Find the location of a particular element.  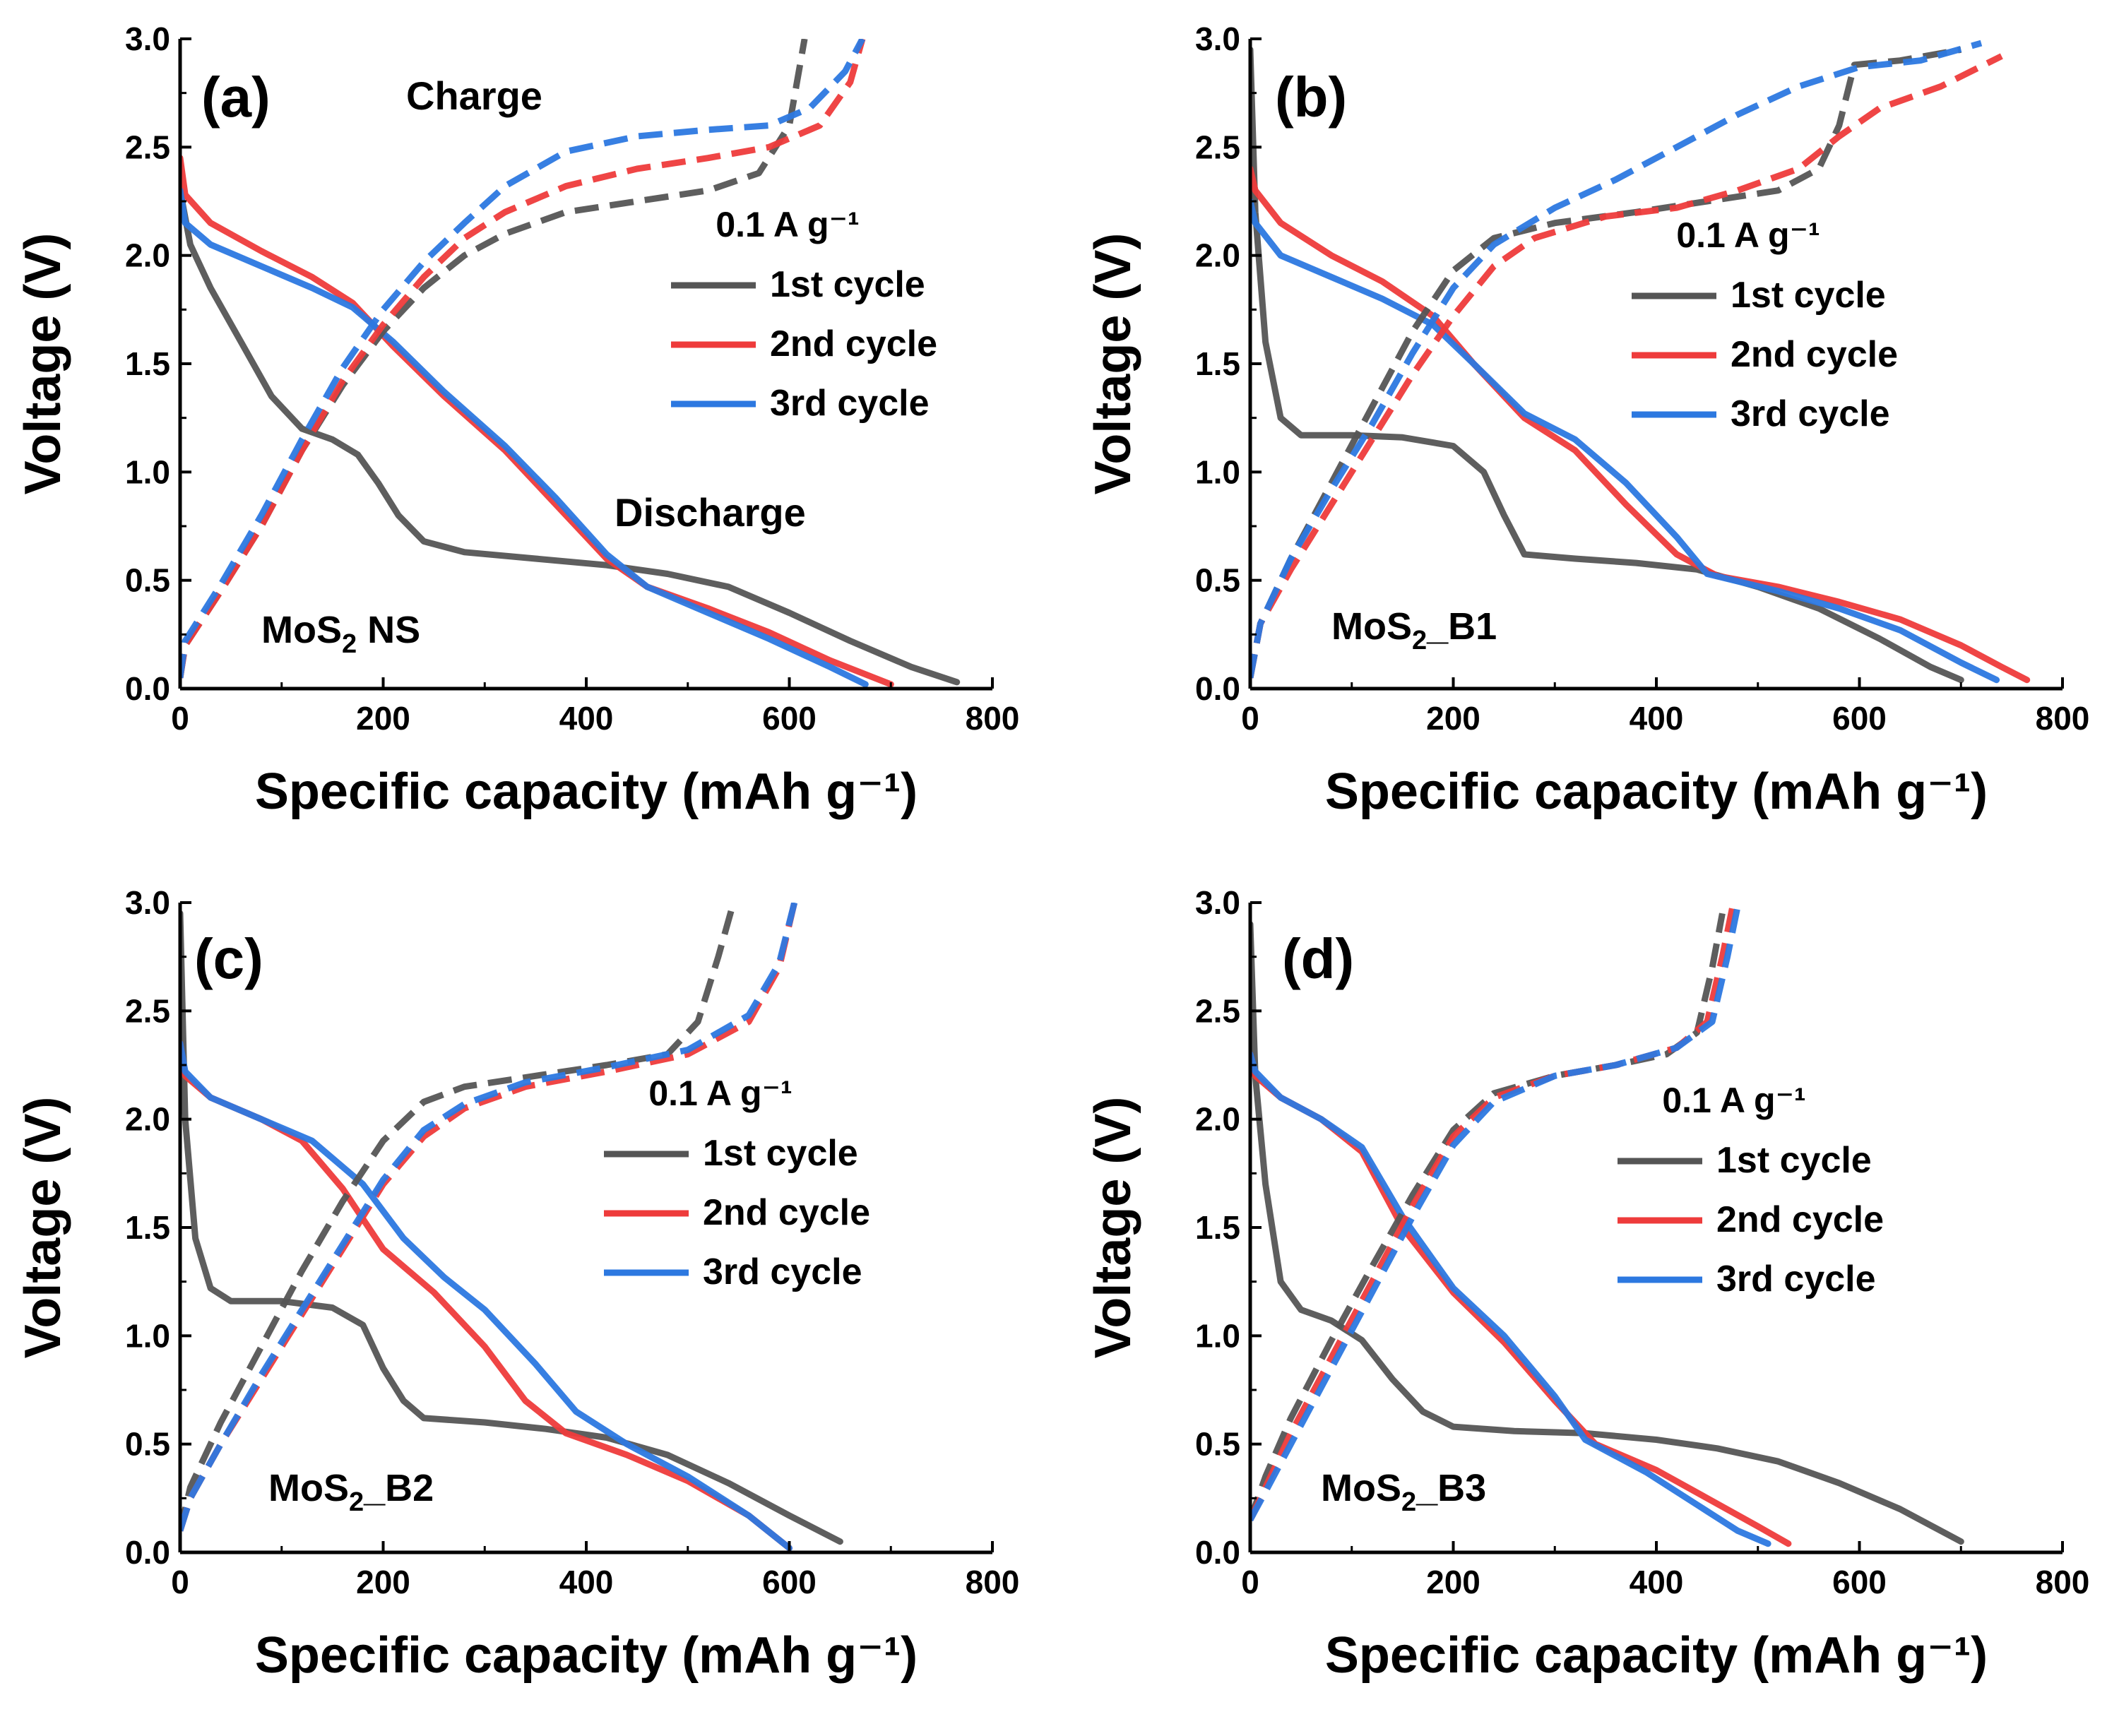

sample-label: MoS2_B2 is located at coordinates (351, 1492).